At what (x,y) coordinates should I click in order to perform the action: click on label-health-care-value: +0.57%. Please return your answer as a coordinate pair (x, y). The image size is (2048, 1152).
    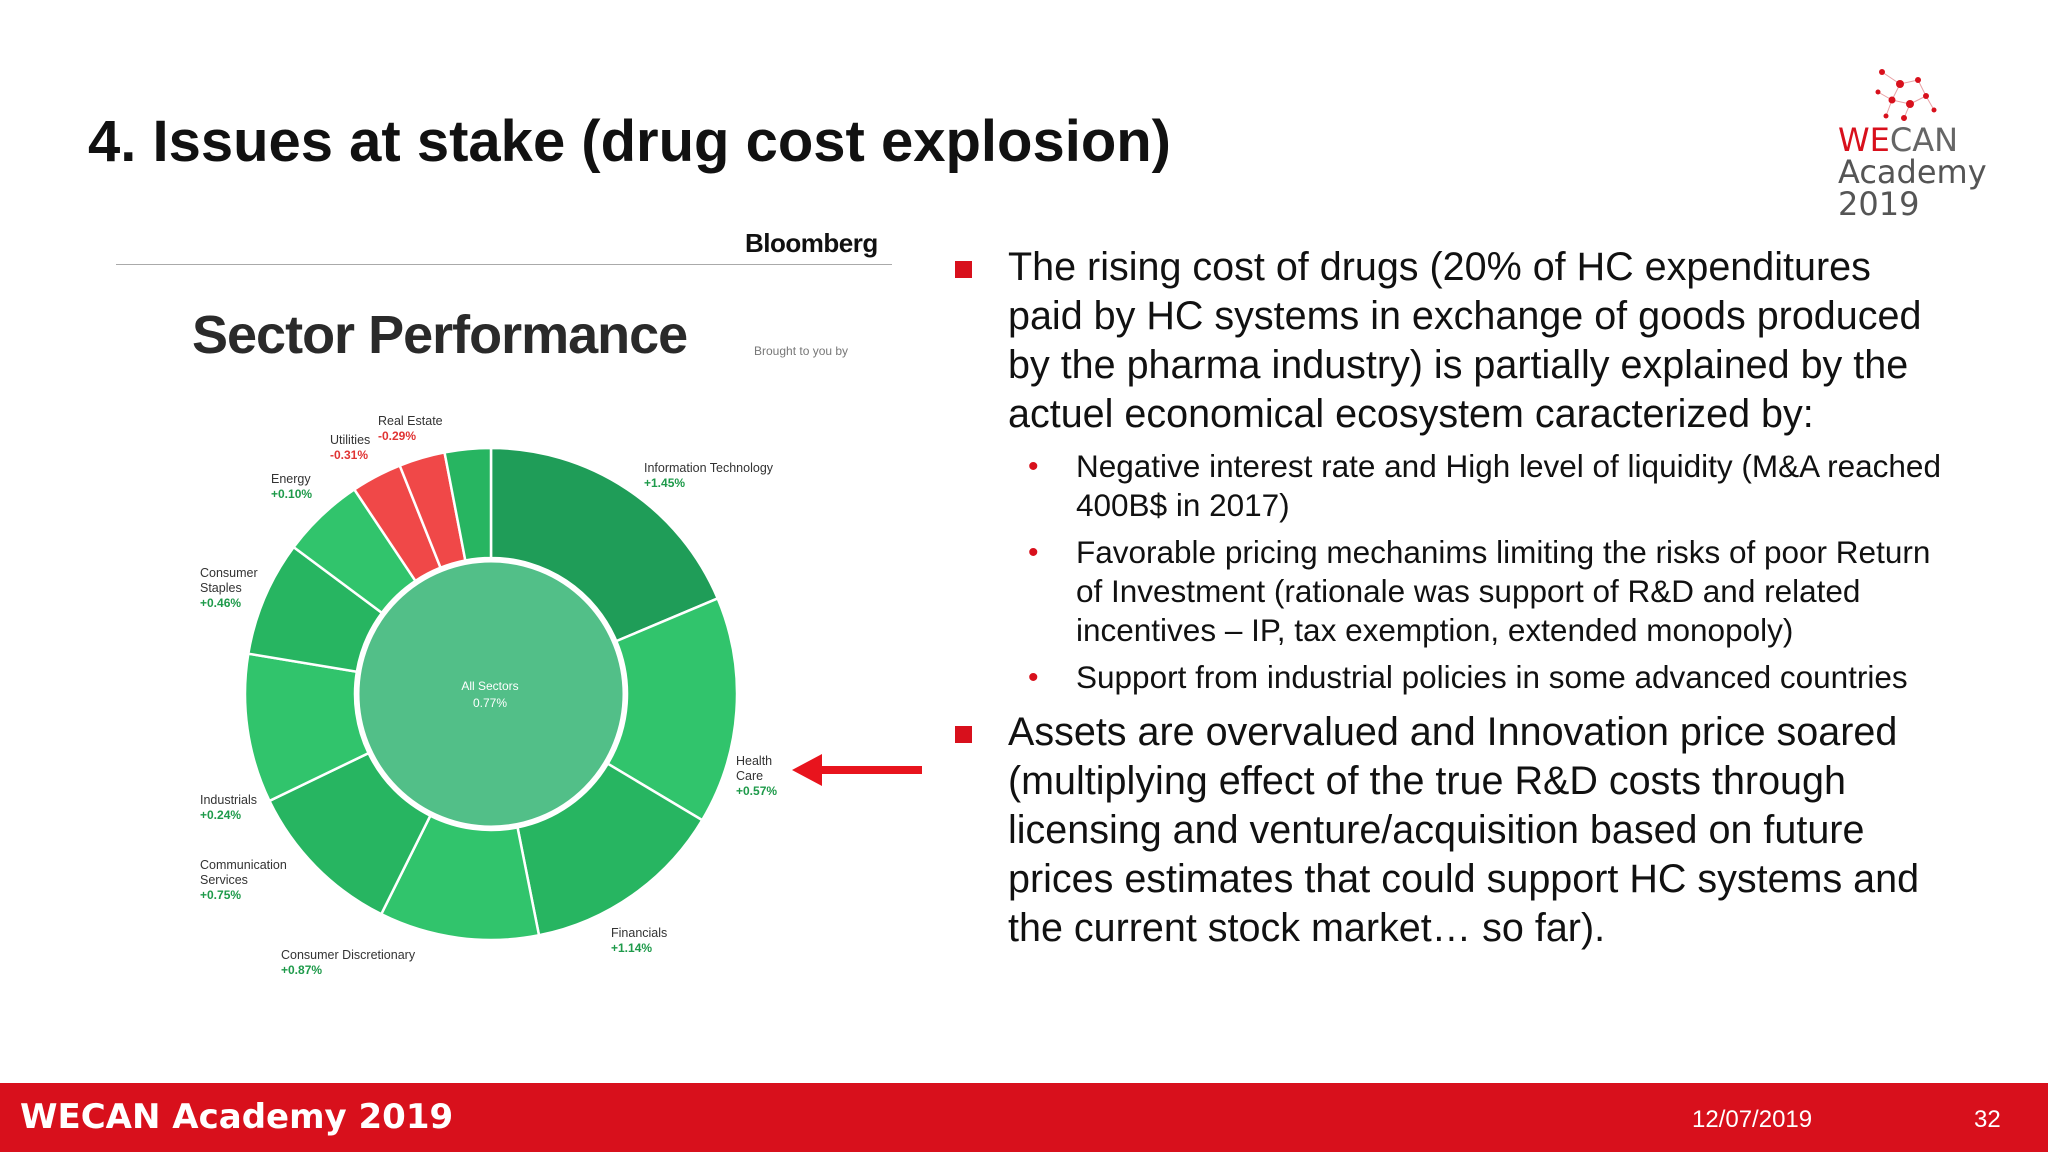
    Looking at the image, I should click on (757, 791).